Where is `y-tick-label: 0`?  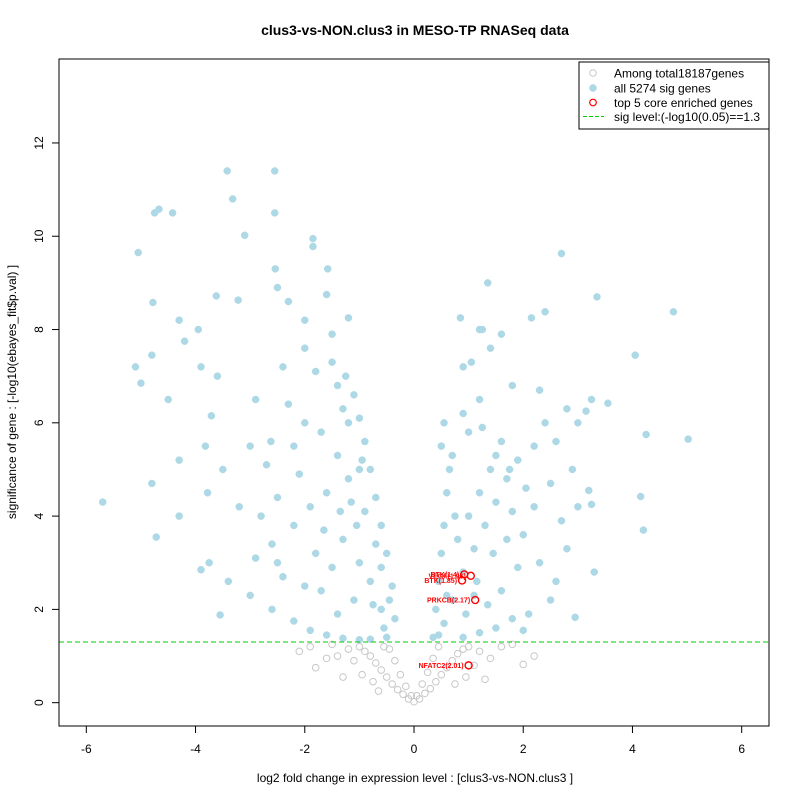
y-tick-label: 0 is located at coordinates (39, 702).